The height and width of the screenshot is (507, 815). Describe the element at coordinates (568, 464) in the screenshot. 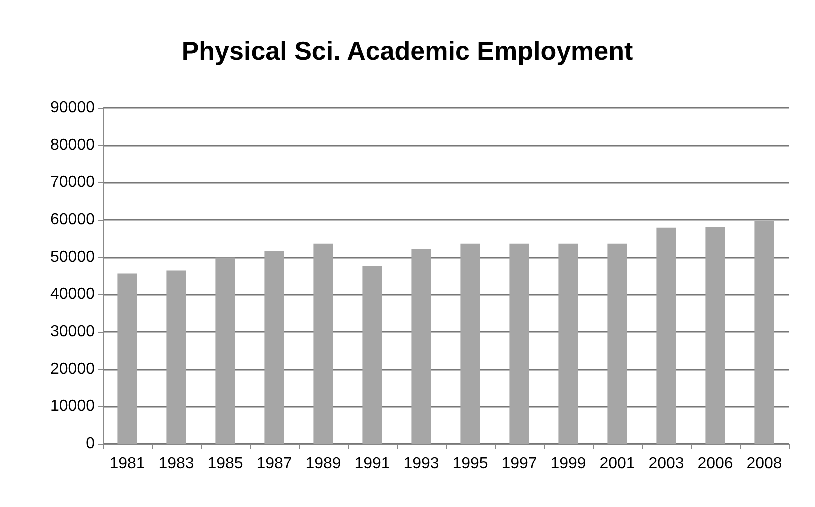

I see `x-tick-label: 1999` at that location.